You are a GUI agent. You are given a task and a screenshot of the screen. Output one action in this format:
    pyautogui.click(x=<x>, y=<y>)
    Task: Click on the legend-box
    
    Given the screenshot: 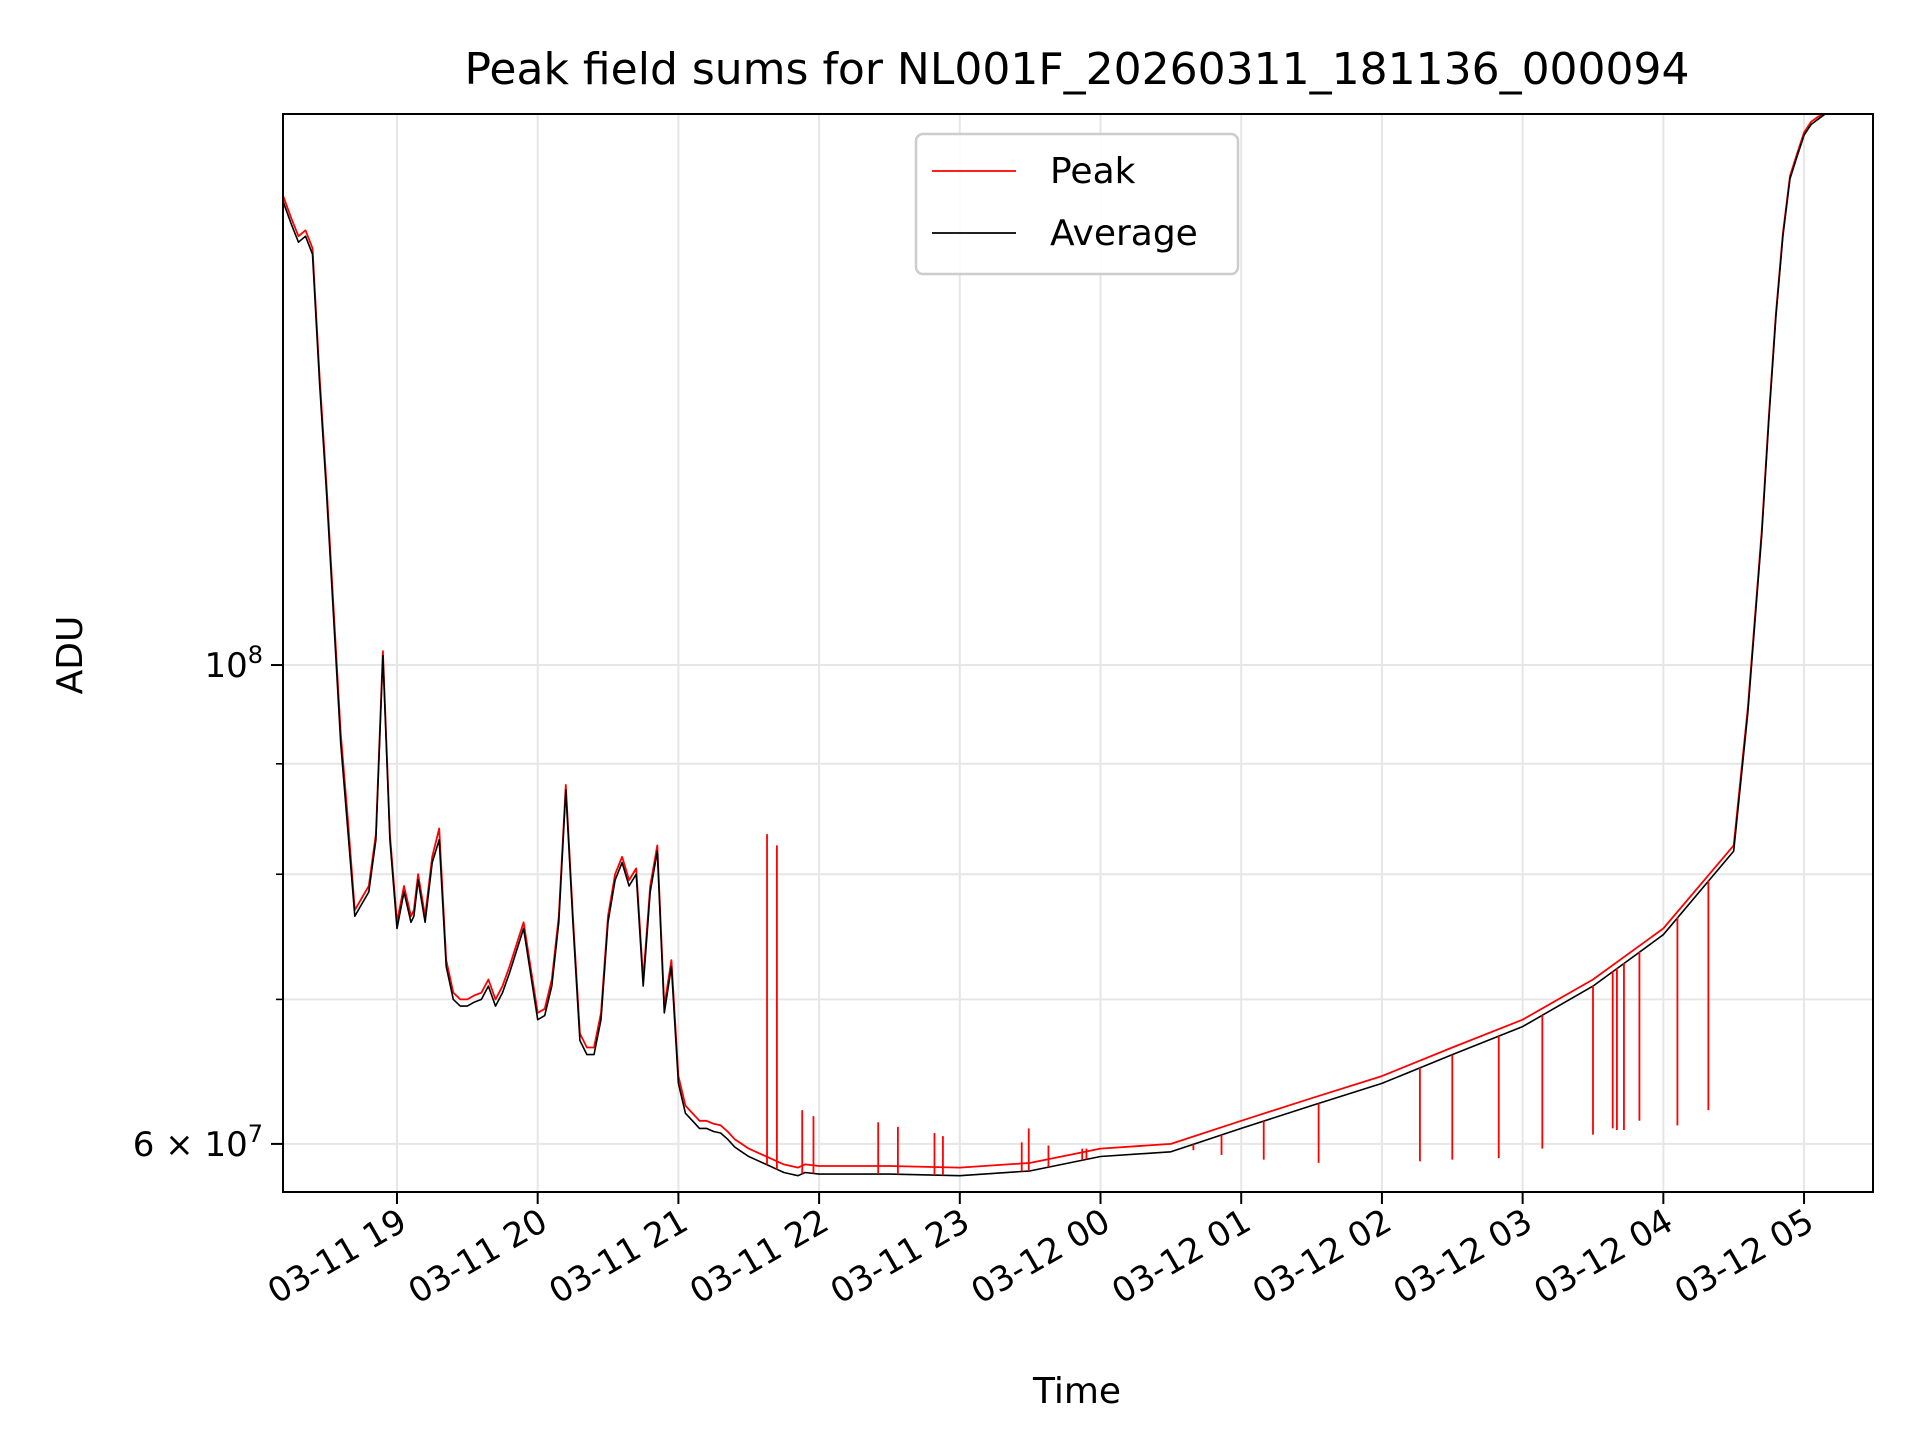 What is the action you would take?
    pyautogui.click(x=1077, y=204)
    